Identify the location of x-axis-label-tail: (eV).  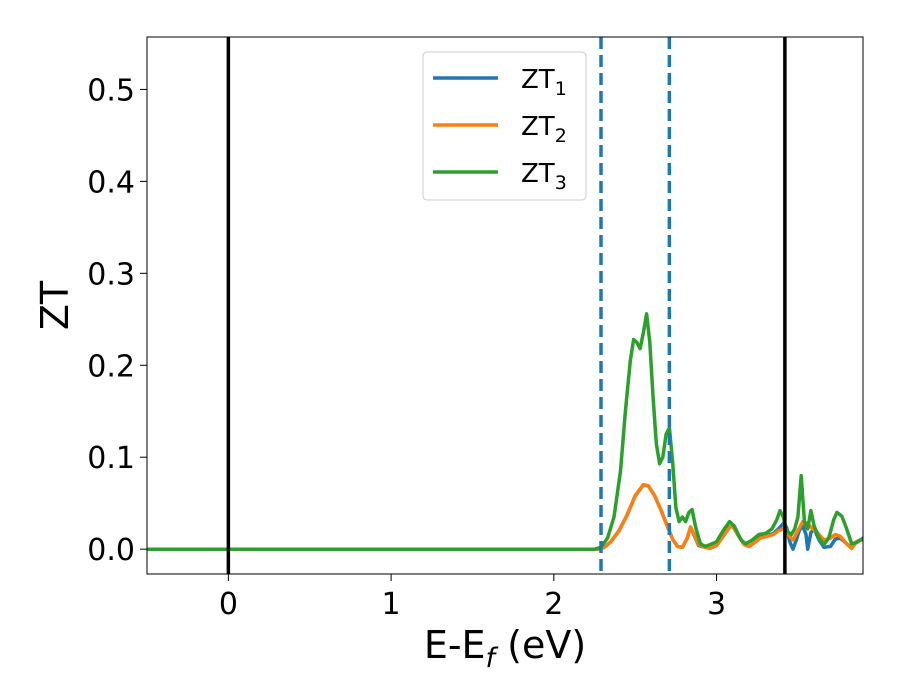
(540, 645).